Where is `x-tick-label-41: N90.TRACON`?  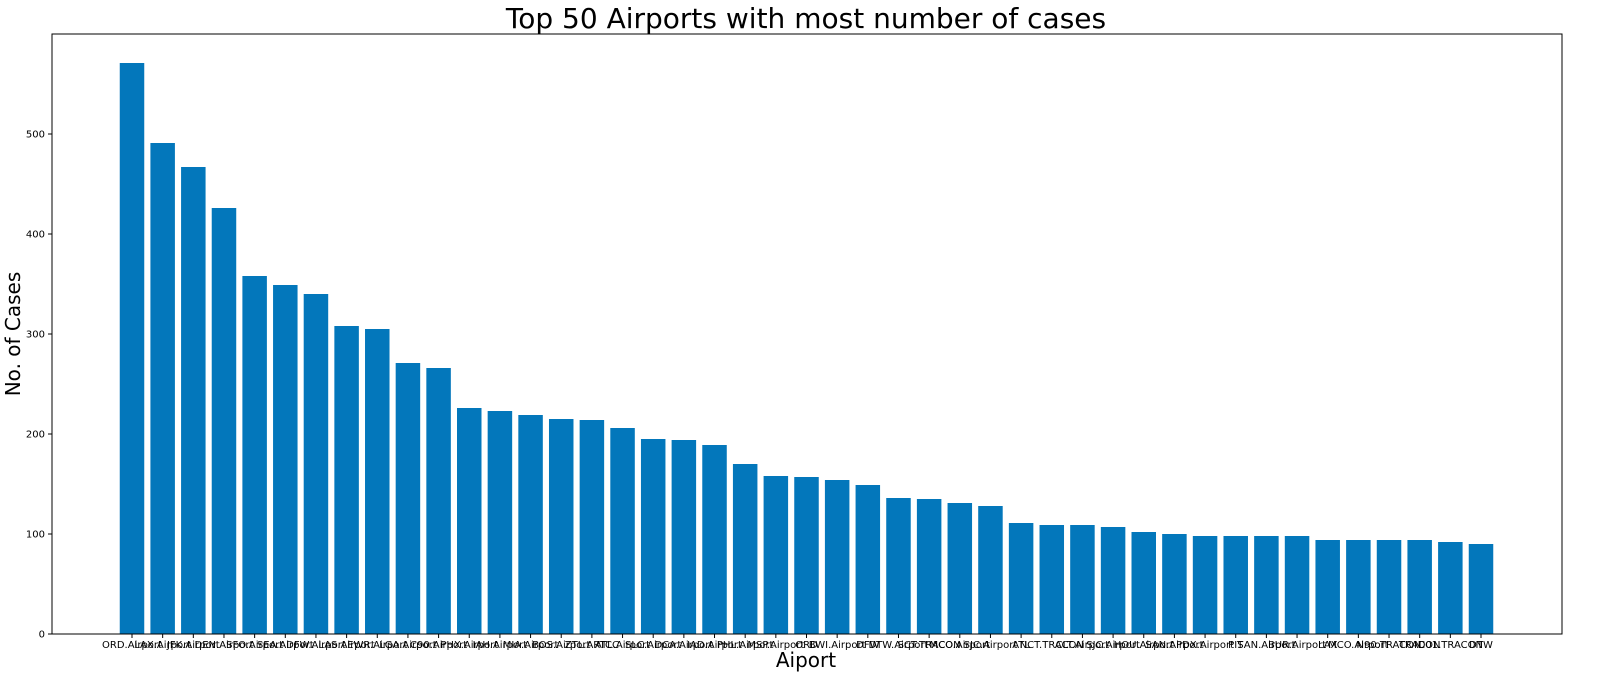 x-tick-label-41: N90.TRACON is located at coordinates (1388, 645).